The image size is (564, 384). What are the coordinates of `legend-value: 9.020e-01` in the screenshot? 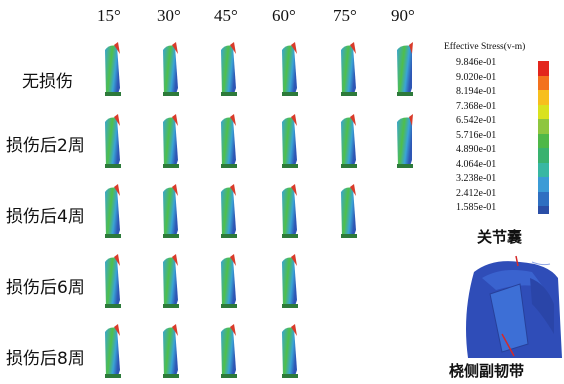 It's located at (476, 77).